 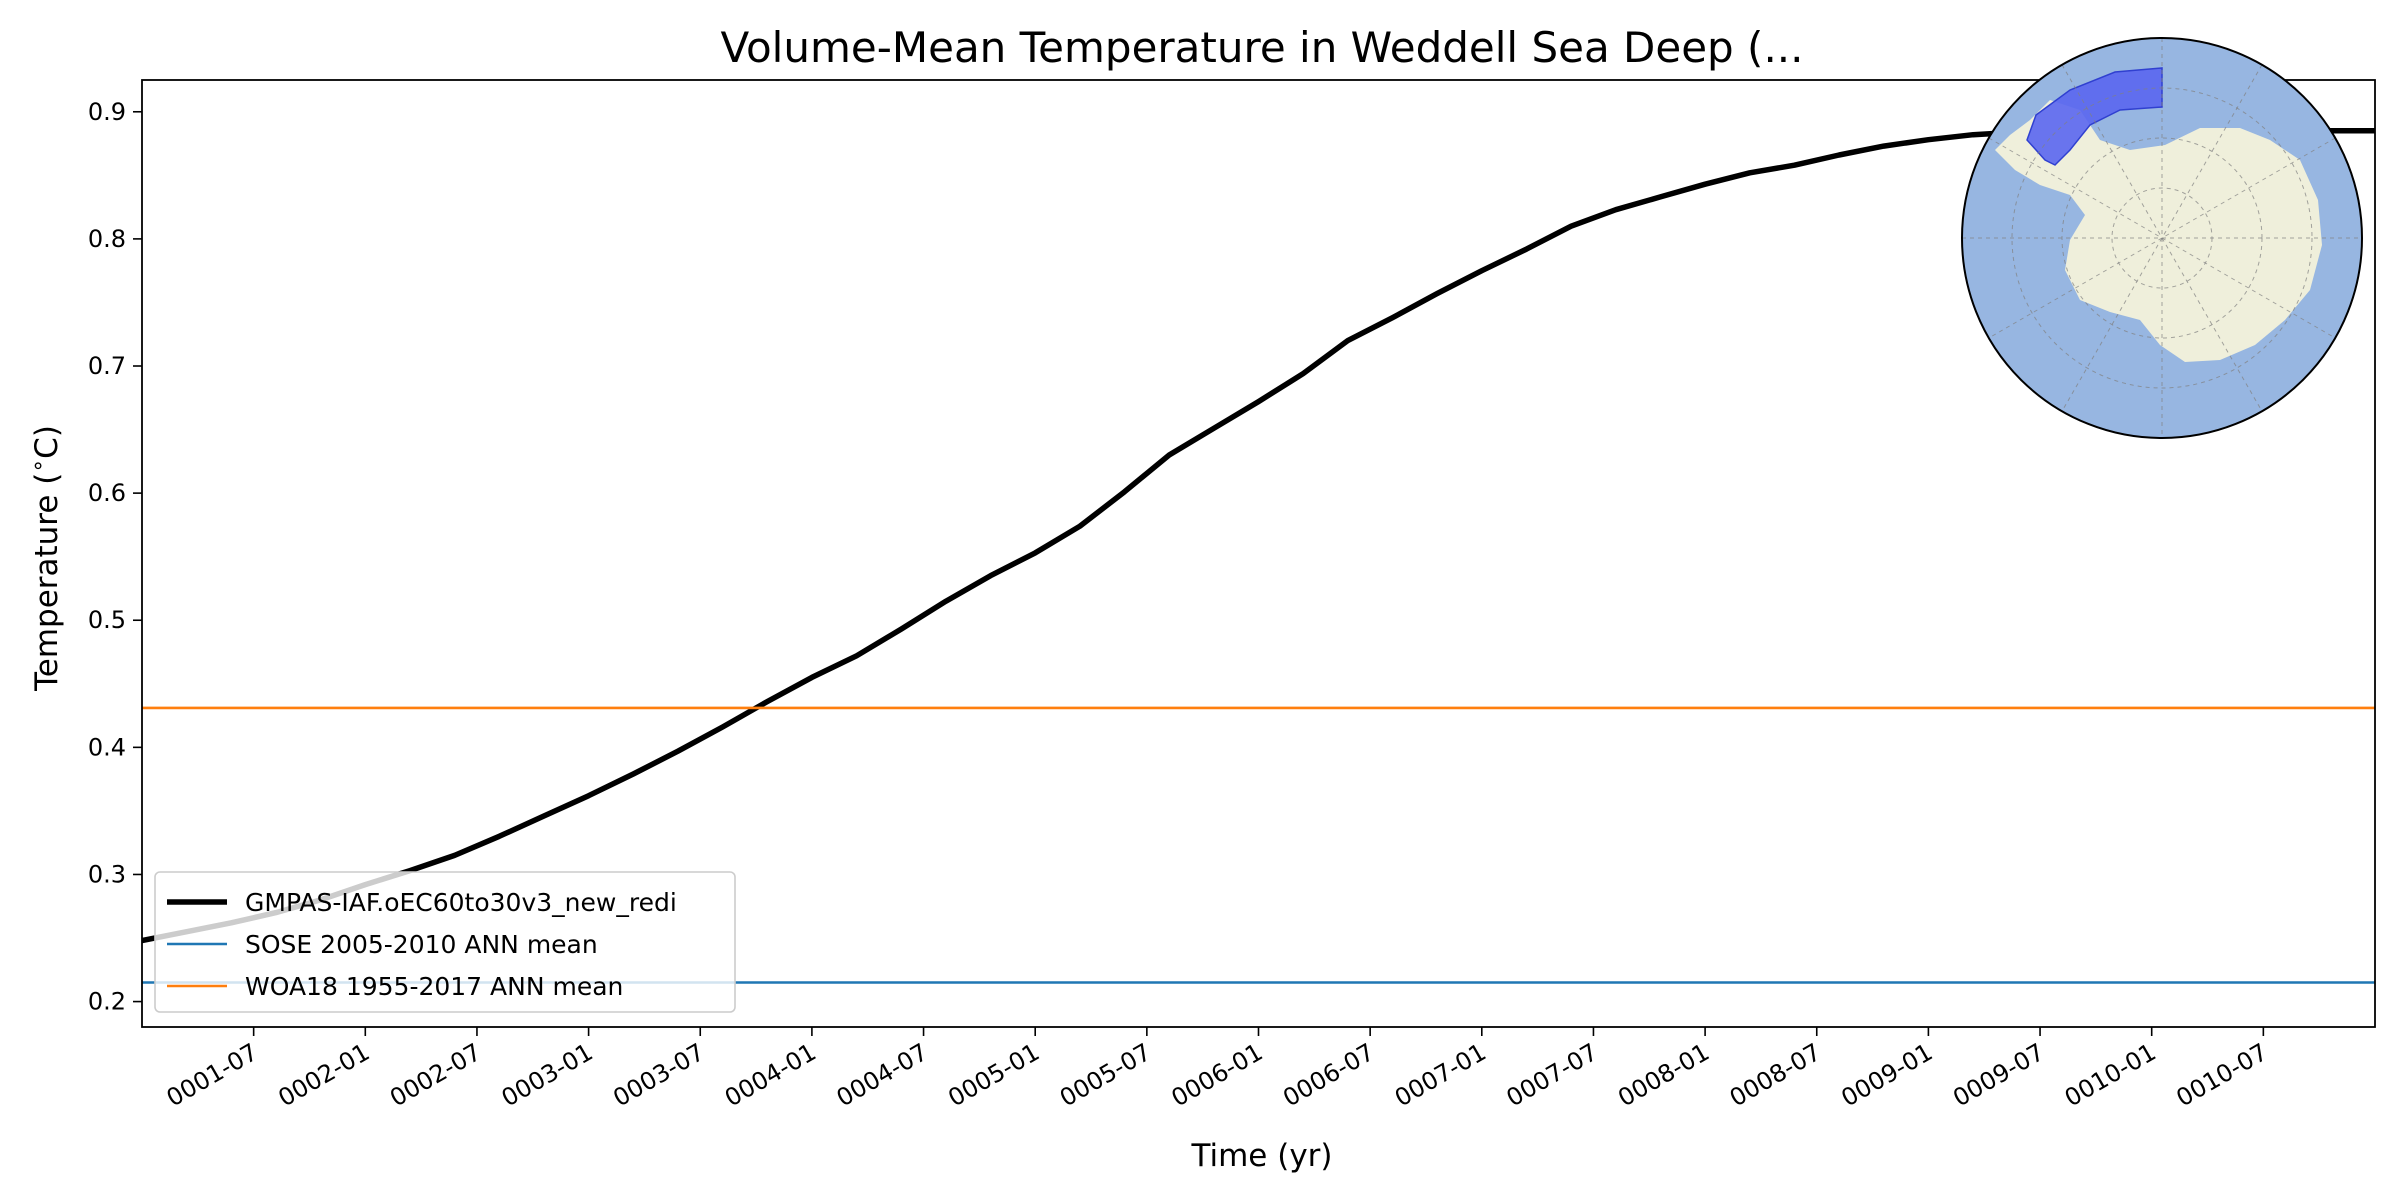 What do you see at coordinates (1440, 1075) in the screenshot?
I see `x-tick-label: 0007-01` at bounding box center [1440, 1075].